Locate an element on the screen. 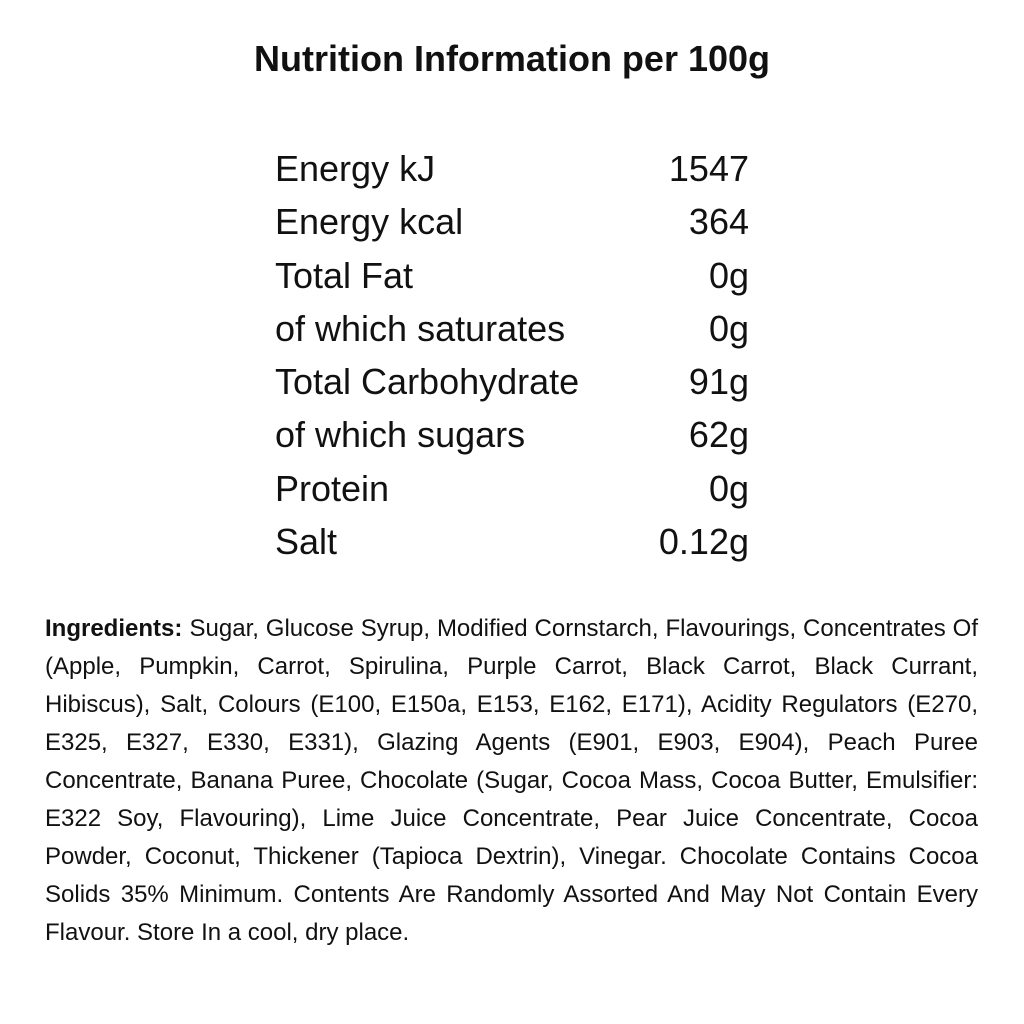 This screenshot has height=1024, width=1024. nutrient-name: of which sugars is located at coordinates (400, 435).